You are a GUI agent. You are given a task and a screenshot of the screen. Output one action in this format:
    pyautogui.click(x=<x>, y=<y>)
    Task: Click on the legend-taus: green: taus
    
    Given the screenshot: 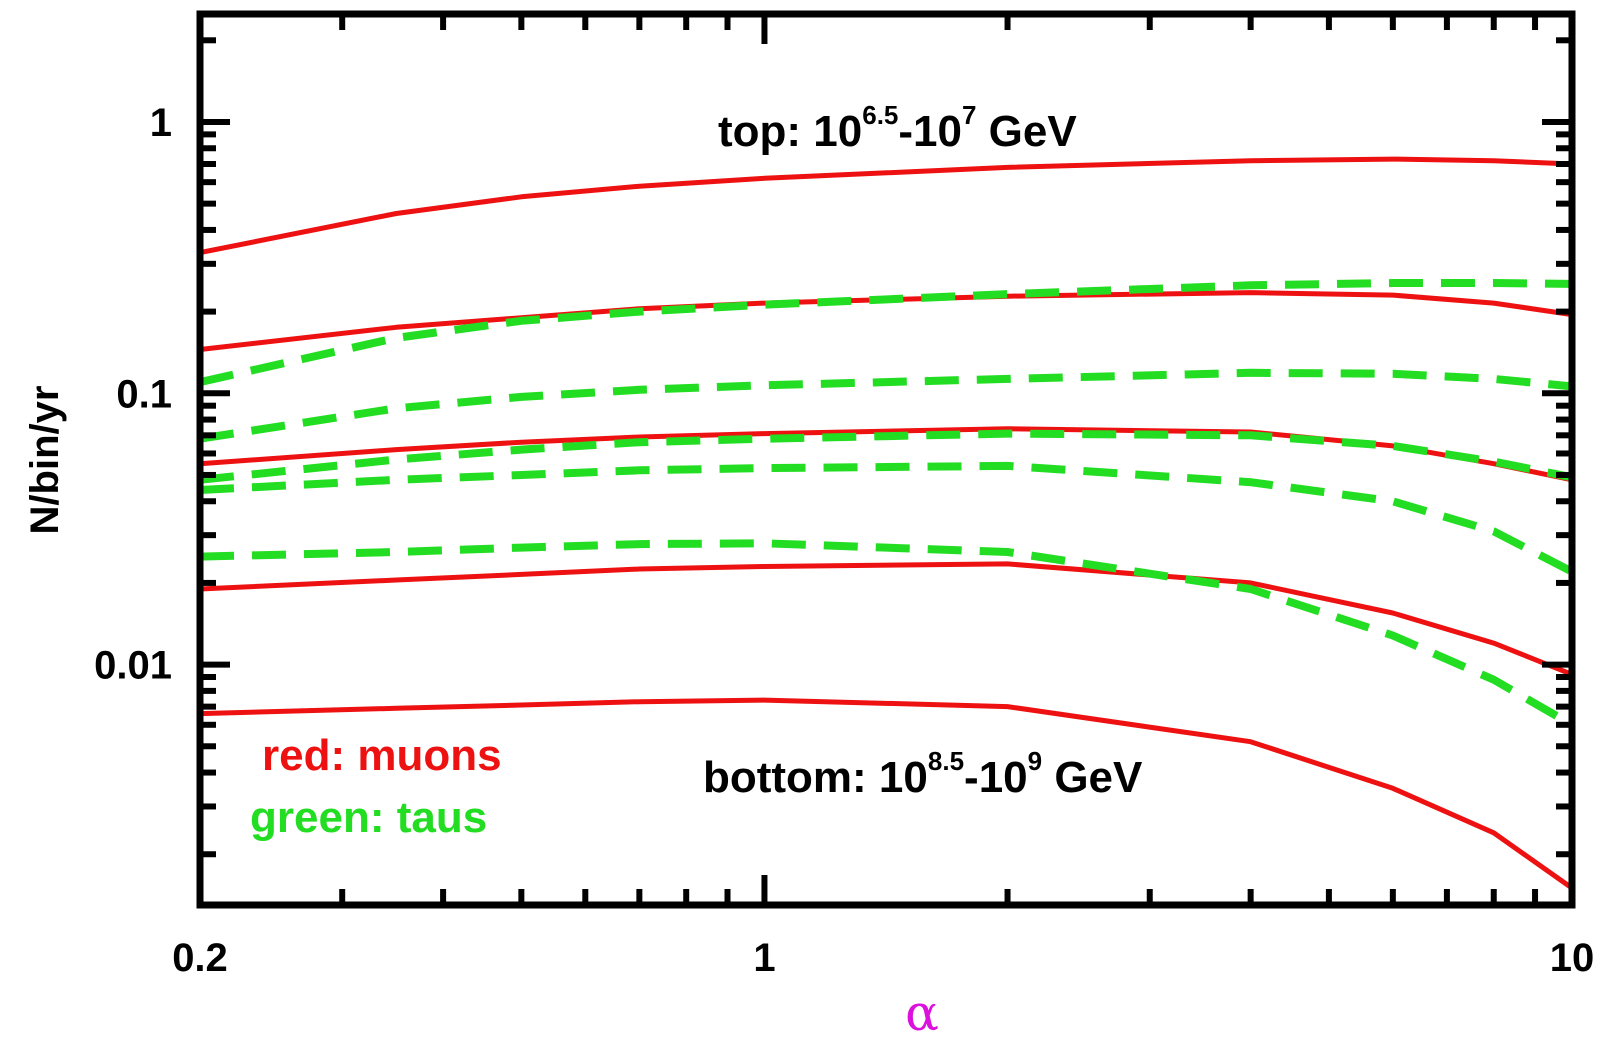 What is the action you would take?
    pyautogui.click(x=368, y=817)
    